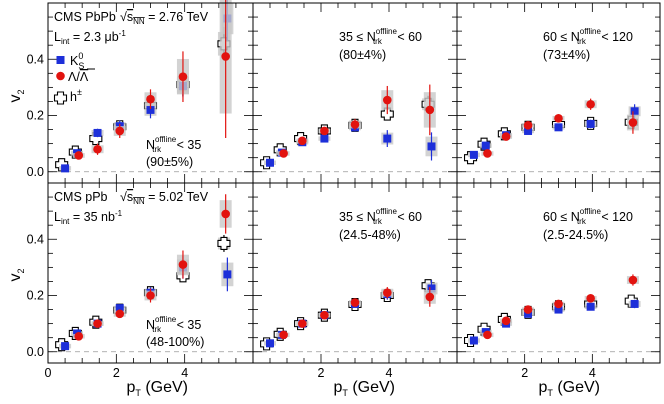 This screenshot has height=404, width=664. What do you see at coordinates (77, 61) in the screenshot?
I see `svg-text: KS0` at bounding box center [77, 61].